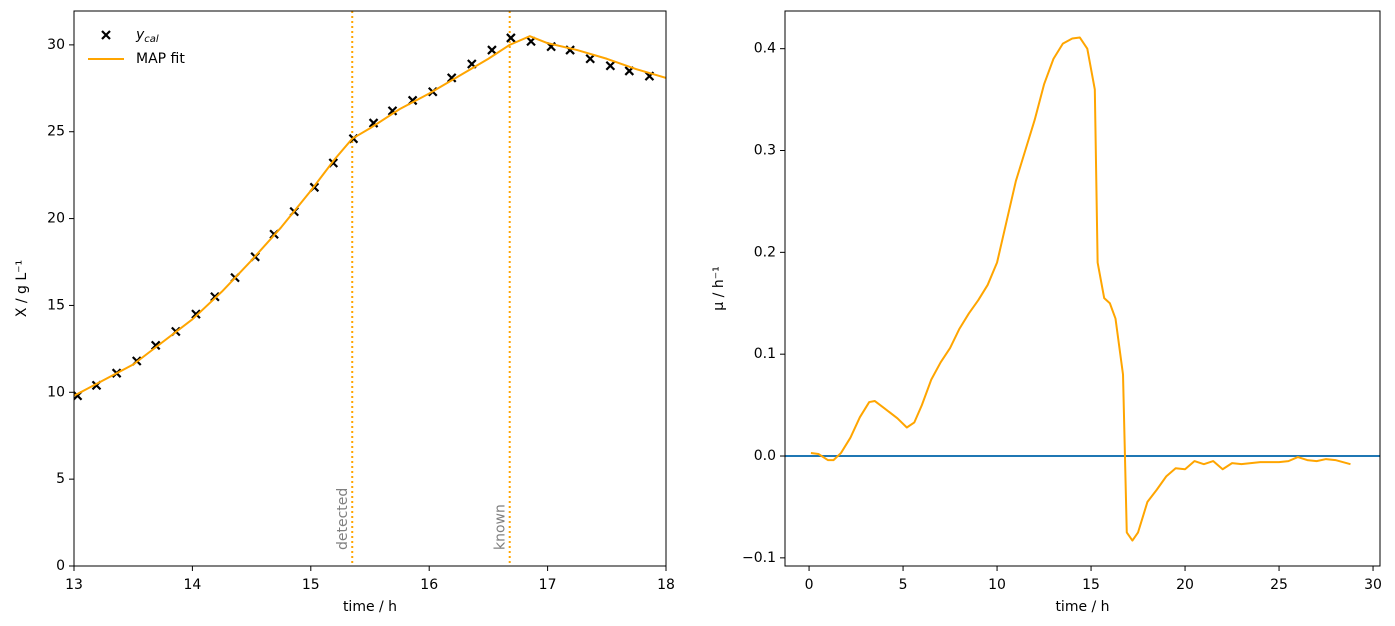 This screenshot has width=1395, height=626. I want to click on y-tick-label: 25, so click(56, 132).